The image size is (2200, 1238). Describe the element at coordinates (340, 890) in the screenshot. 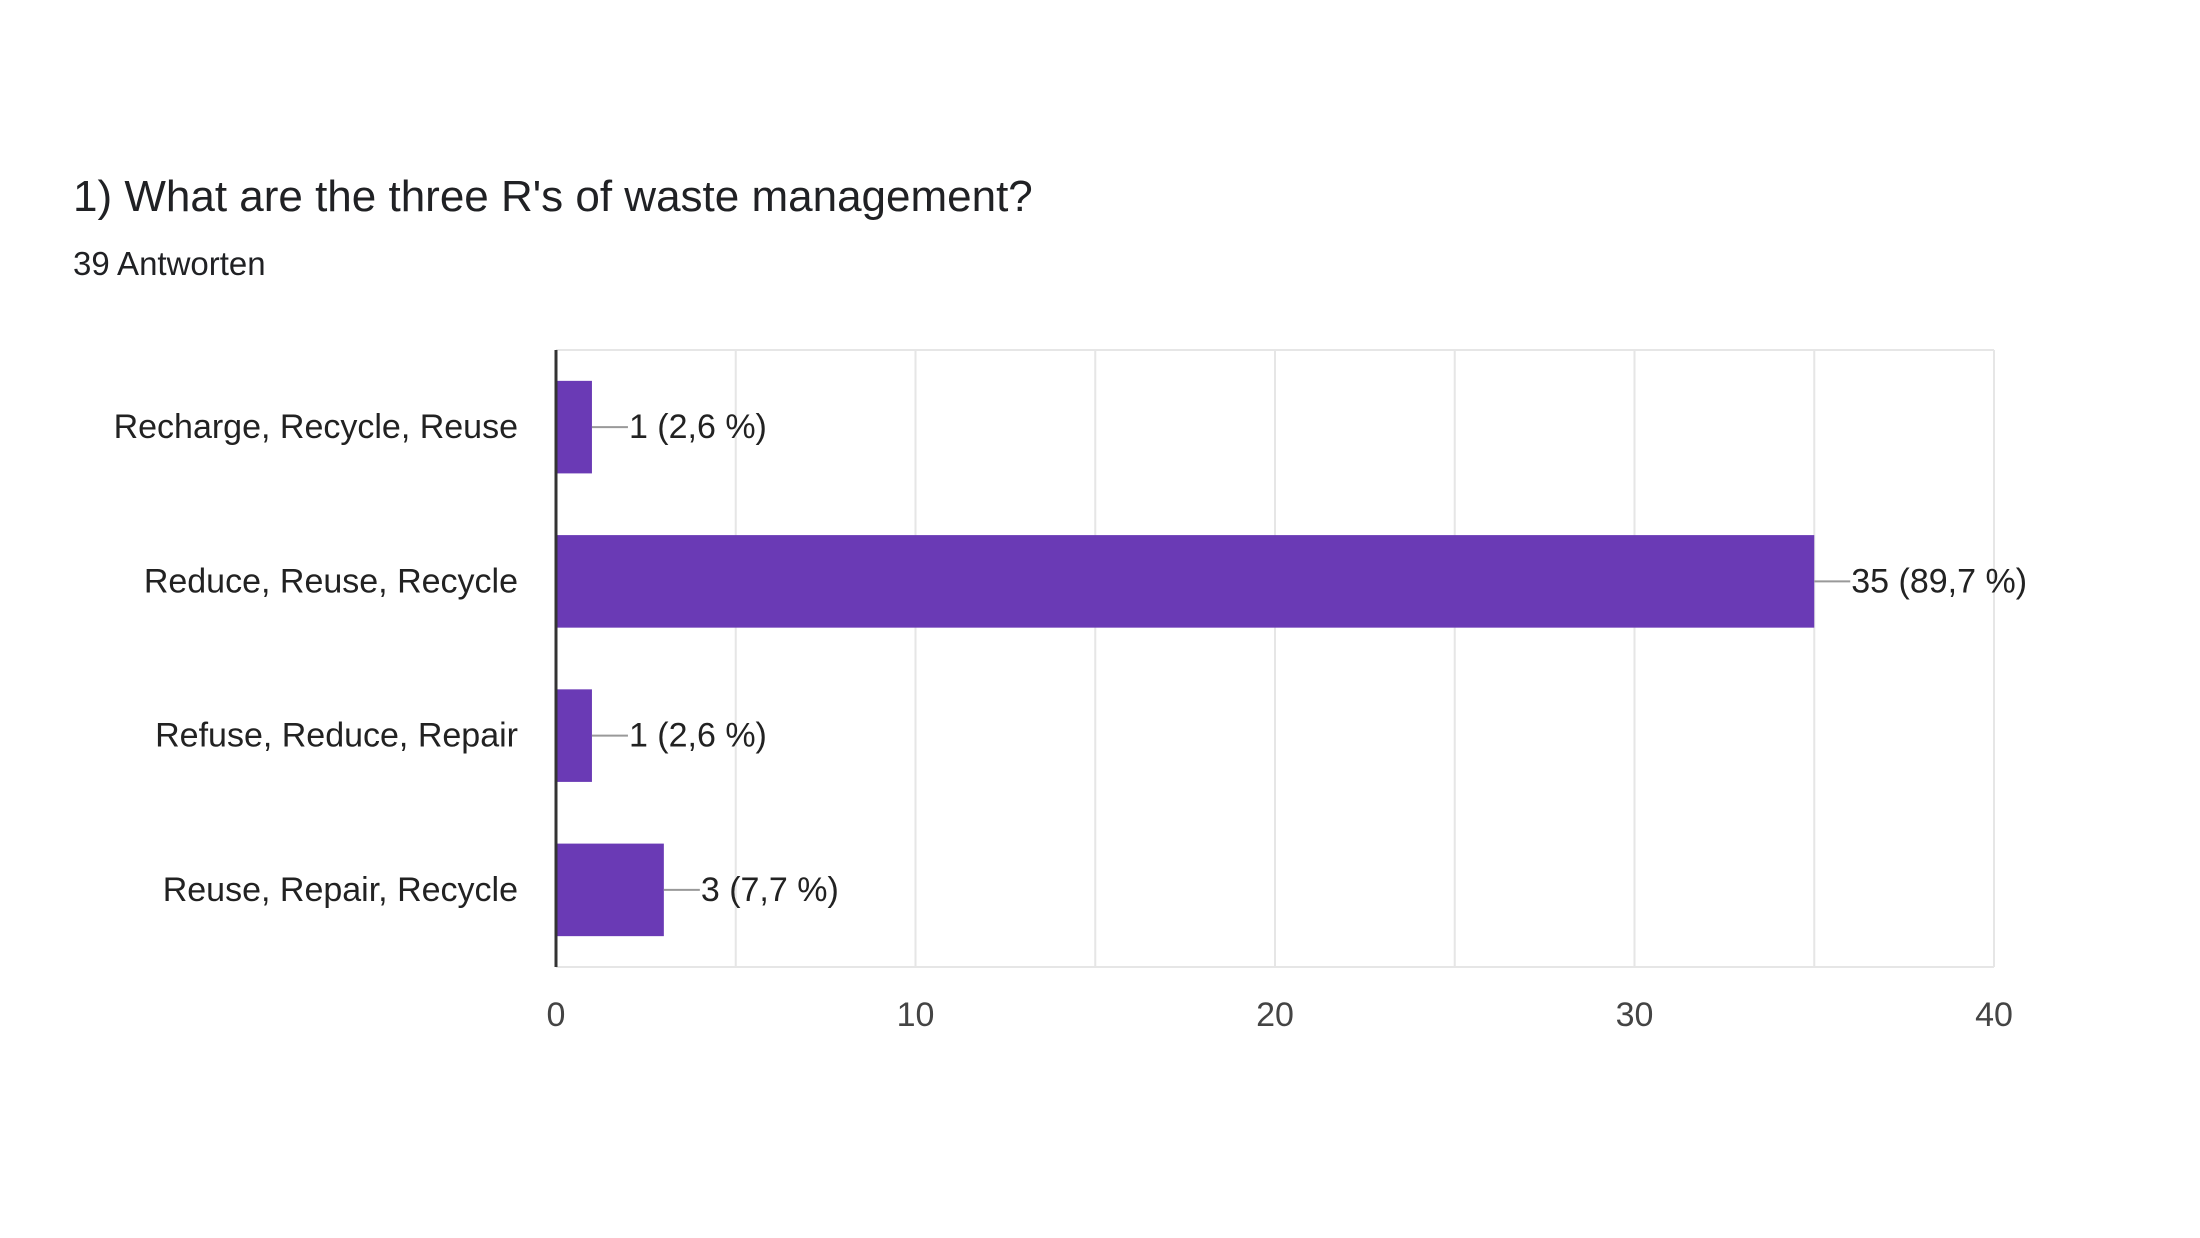

I see `category-label: Reuse, Repair, Recycle` at that location.